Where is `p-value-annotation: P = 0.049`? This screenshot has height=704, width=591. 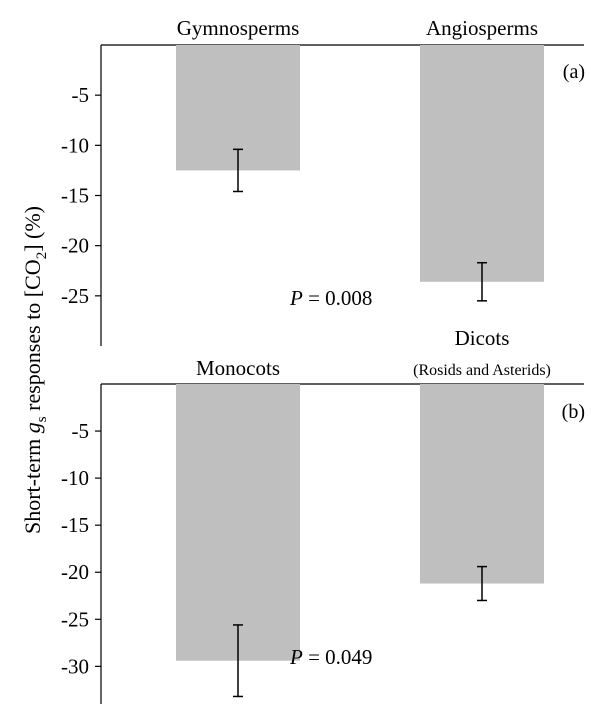 p-value-annotation: P = 0.049 is located at coordinates (330, 657).